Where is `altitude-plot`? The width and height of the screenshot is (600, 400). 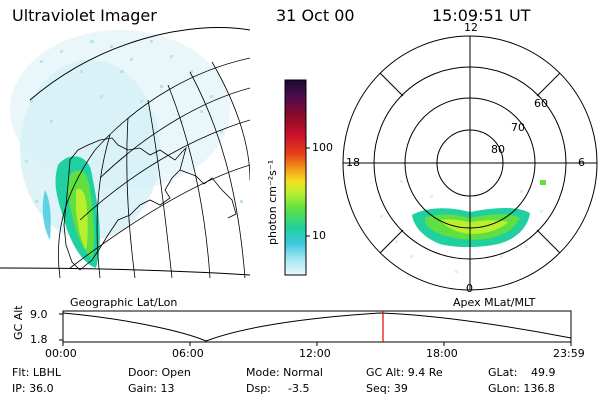 altitude-plot is located at coordinates (315, 328).